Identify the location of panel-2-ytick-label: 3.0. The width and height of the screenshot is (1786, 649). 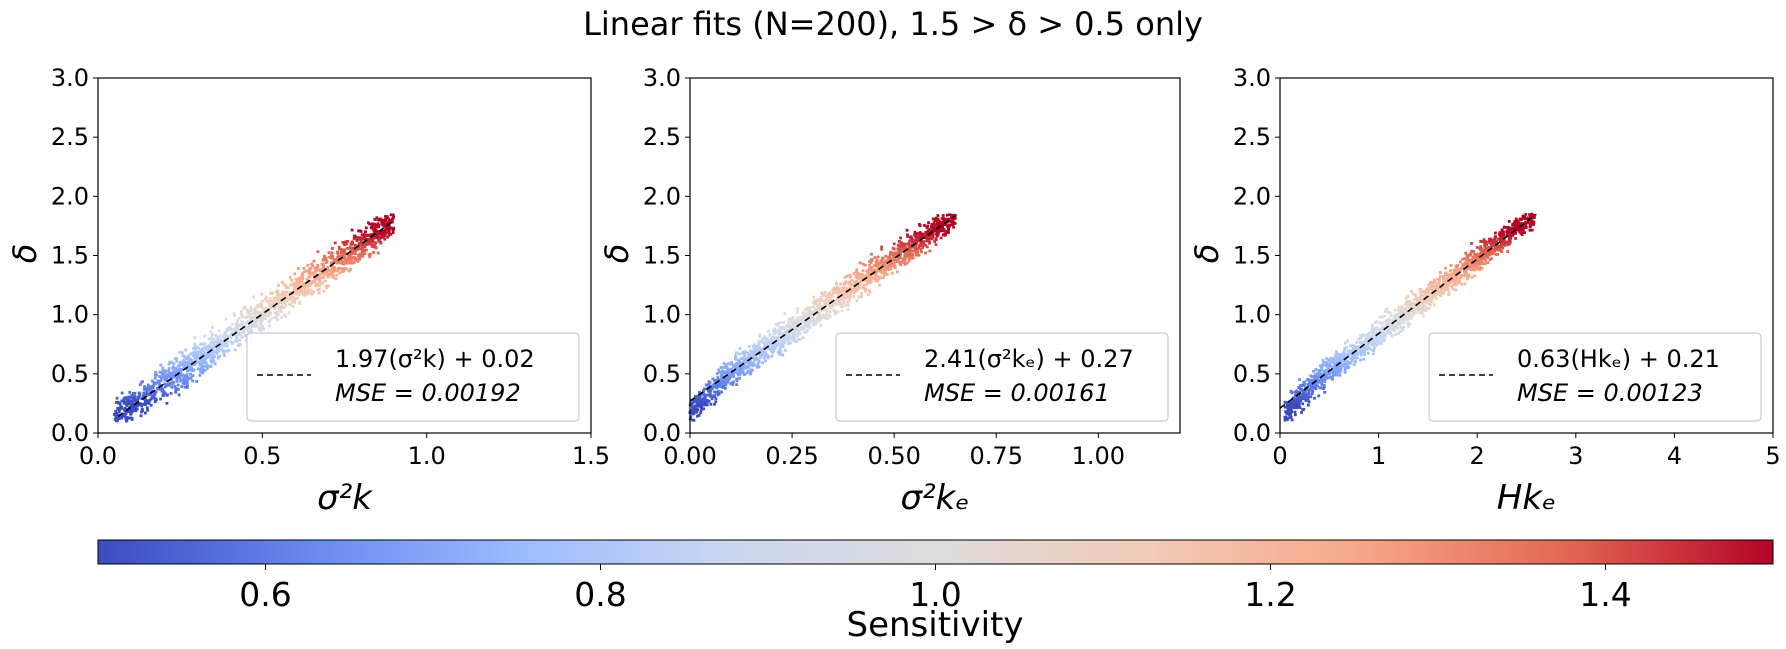
(662, 78).